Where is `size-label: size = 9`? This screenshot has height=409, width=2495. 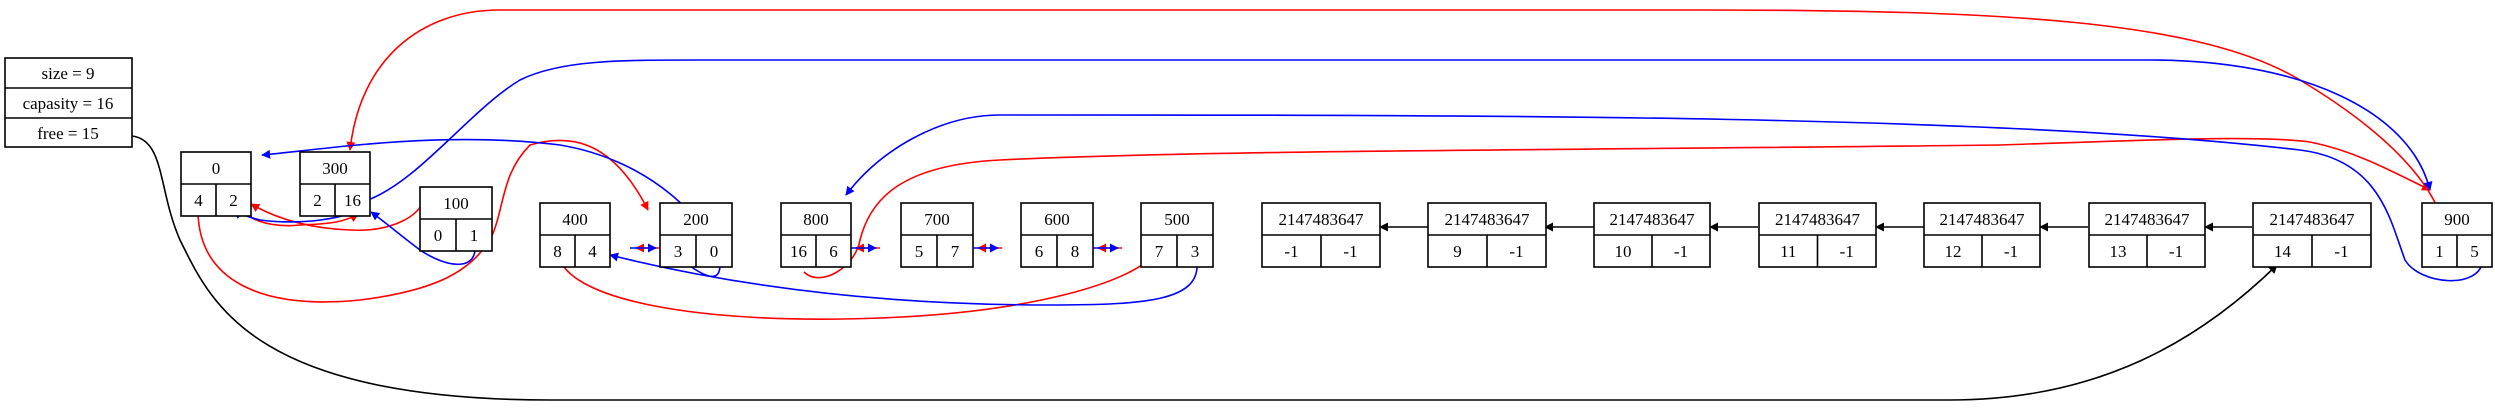 size-label: size = 9 is located at coordinates (67, 73).